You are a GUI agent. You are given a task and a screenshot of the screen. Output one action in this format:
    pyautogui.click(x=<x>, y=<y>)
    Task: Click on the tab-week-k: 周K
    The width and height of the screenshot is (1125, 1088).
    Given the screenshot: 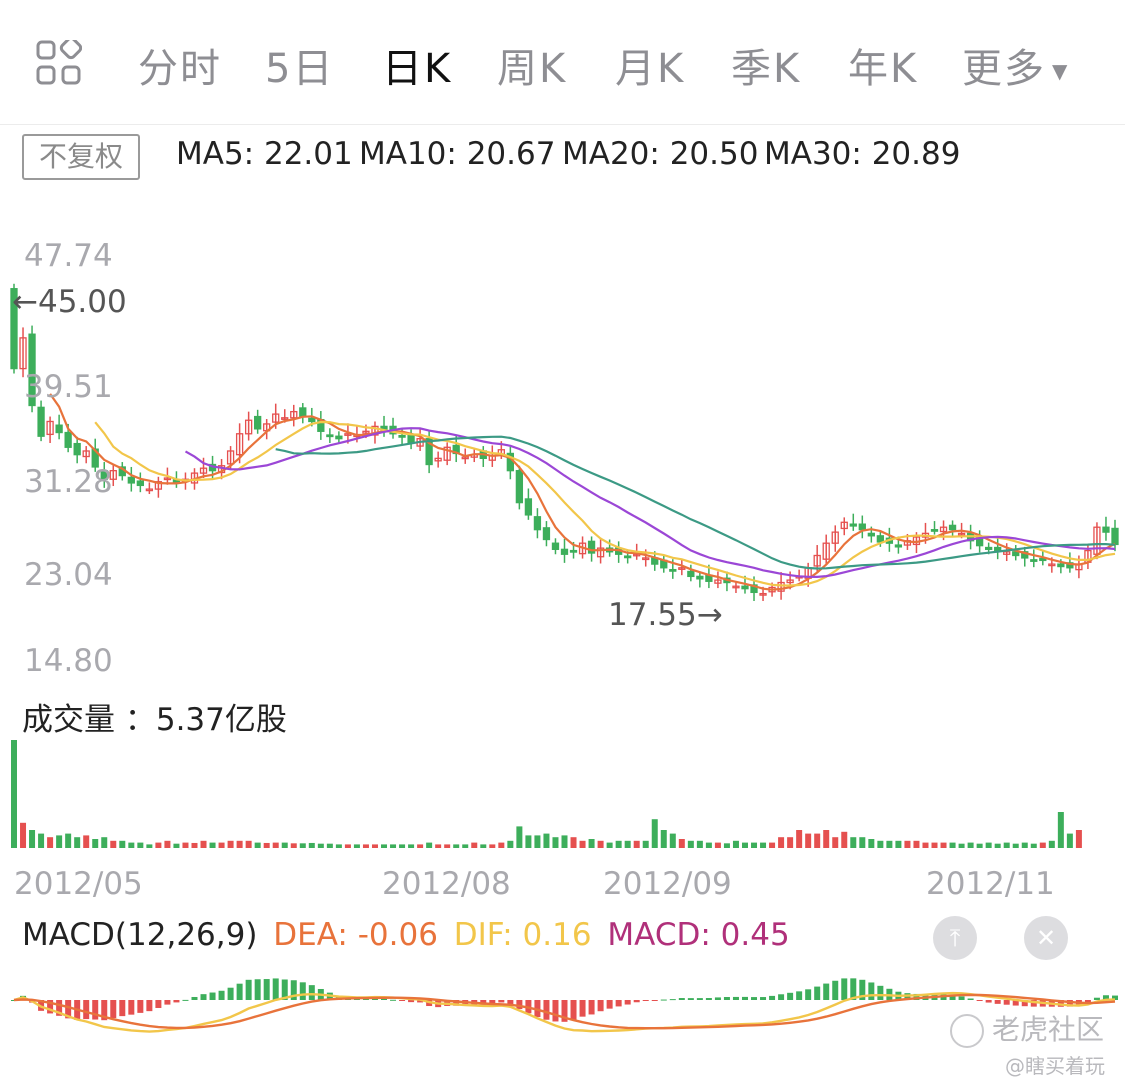 What is the action you would take?
    pyautogui.click(x=532, y=69)
    